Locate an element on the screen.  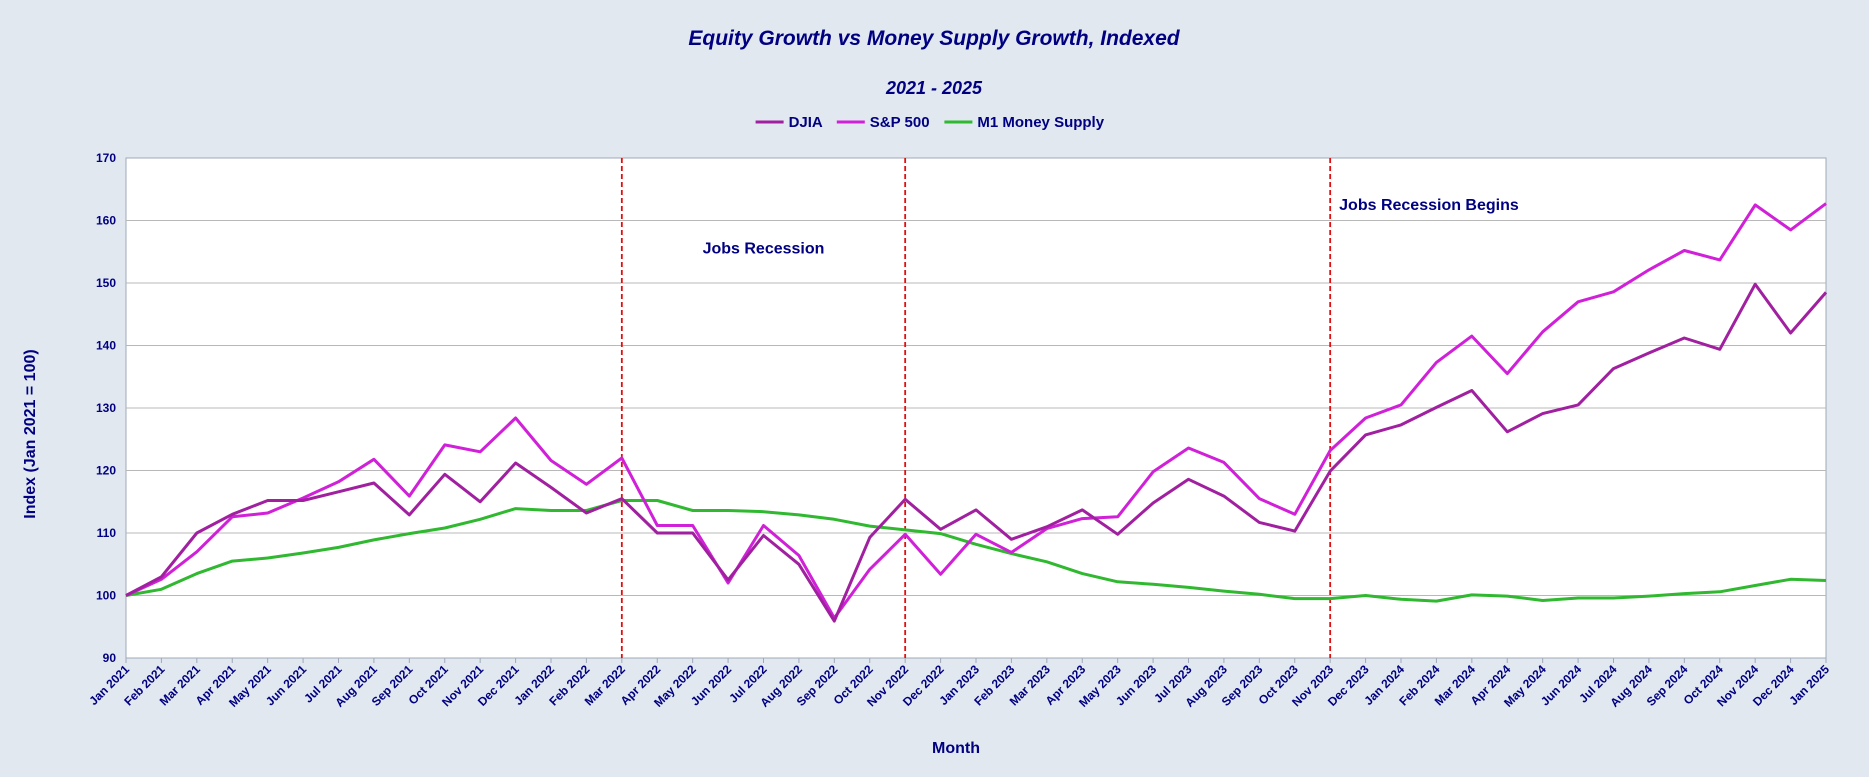
x-axis-label: Month is located at coordinates (956, 748).